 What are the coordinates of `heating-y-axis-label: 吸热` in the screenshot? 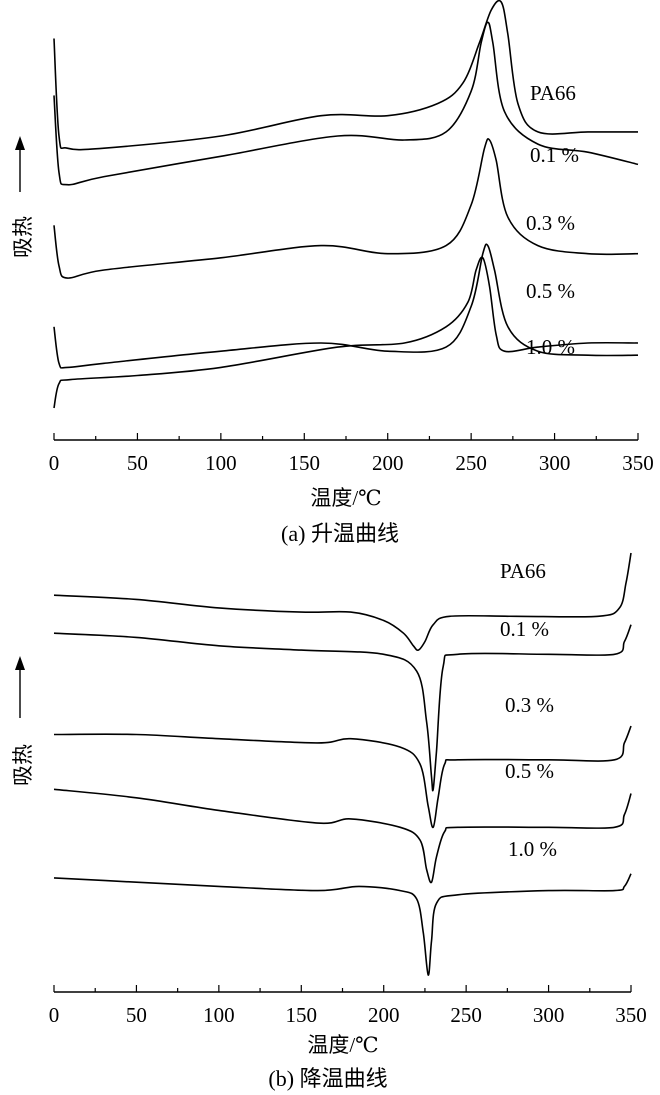 It's located at (23, 197).